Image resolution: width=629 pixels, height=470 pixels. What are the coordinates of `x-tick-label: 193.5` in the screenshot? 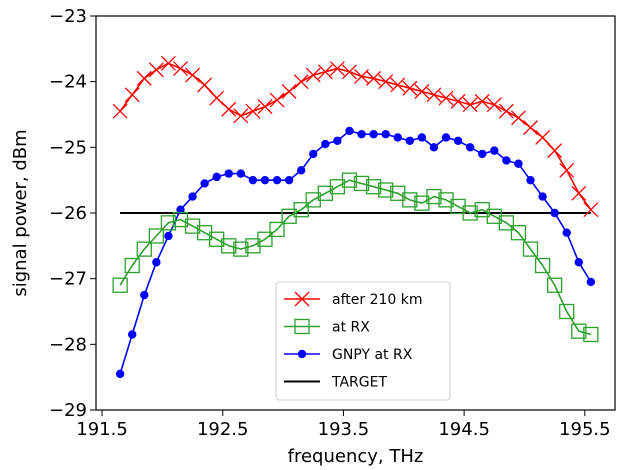 It's located at (344, 429).